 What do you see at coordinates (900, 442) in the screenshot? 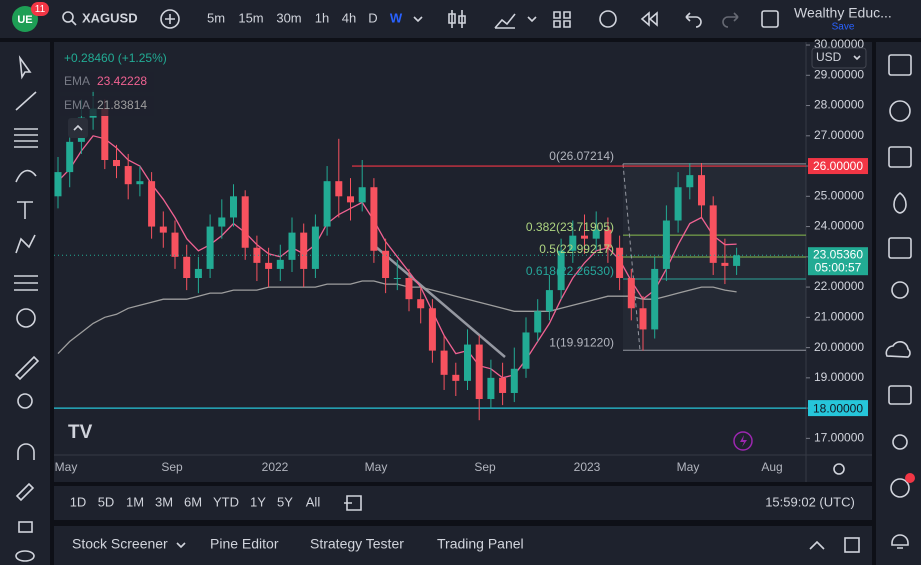
I see `help` at bounding box center [900, 442].